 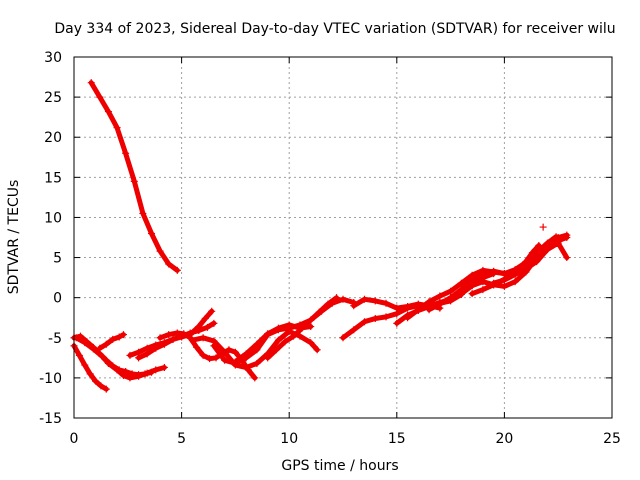 I want to click on x-tick-labels: 0 5 10 15 20 25, so click(x=345, y=439).